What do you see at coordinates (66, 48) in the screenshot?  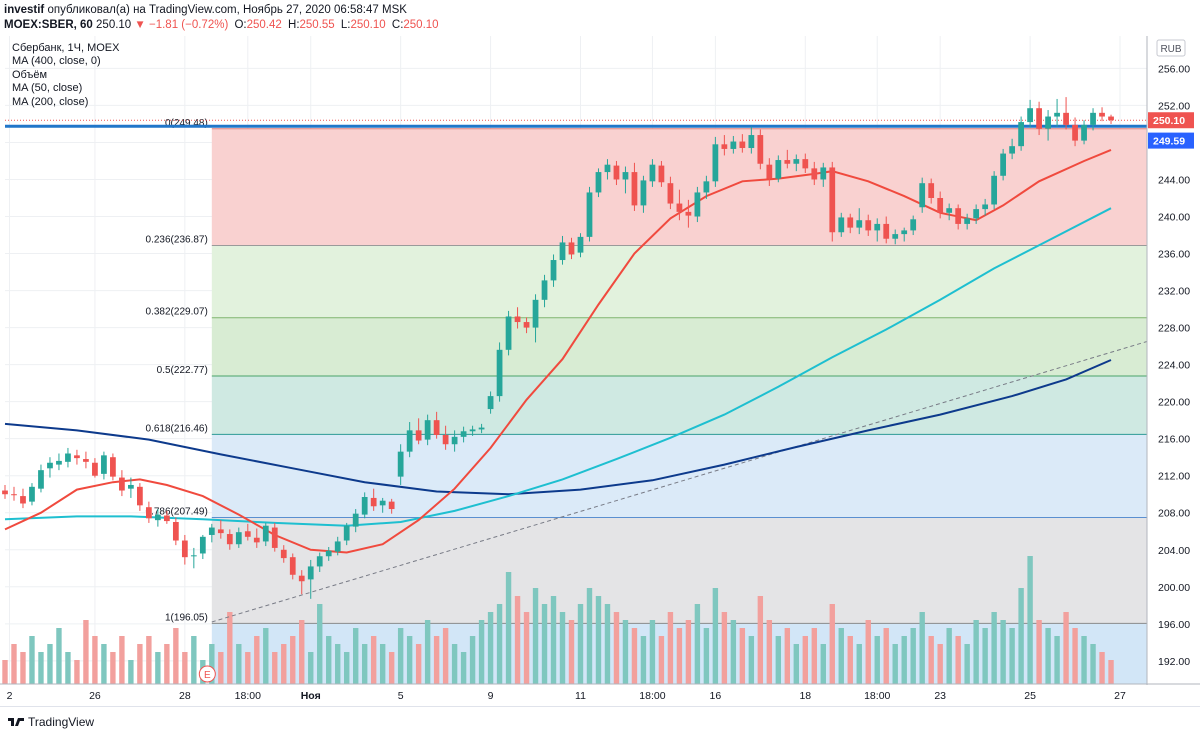 I see `legend-title: Сбербанк, 1Ч, MOEX` at bounding box center [66, 48].